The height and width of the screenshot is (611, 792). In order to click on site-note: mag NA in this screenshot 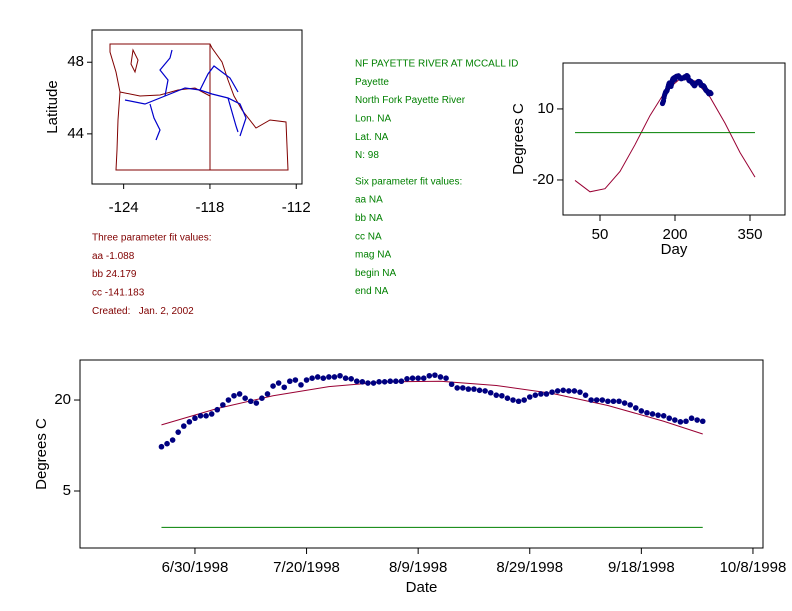, I will do `click(373, 255)`.